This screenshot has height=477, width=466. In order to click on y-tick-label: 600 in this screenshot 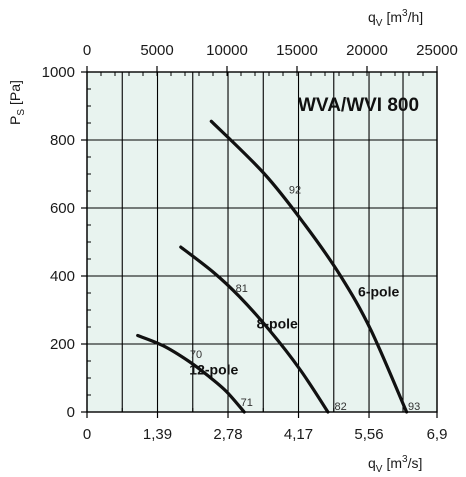, I will do `click(62, 208)`.